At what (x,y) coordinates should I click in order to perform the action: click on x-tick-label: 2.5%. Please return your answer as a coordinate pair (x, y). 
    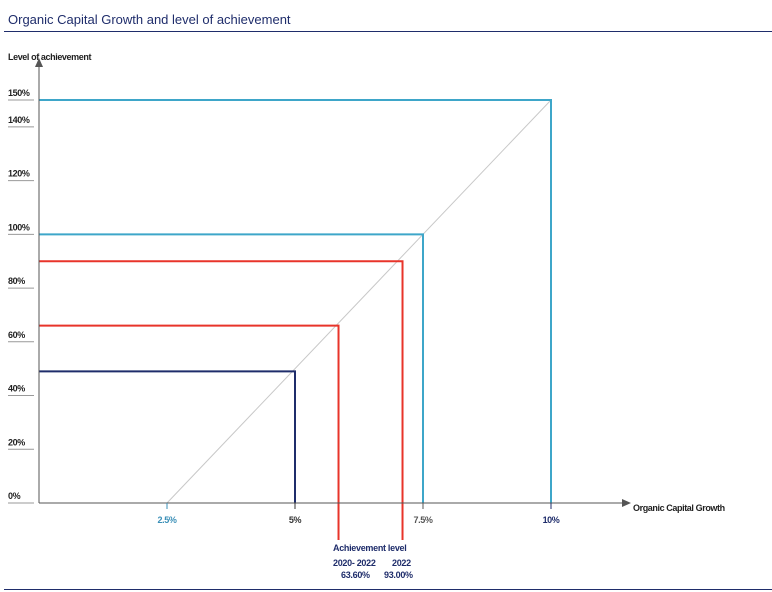
    Looking at the image, I should click on (167, 520).